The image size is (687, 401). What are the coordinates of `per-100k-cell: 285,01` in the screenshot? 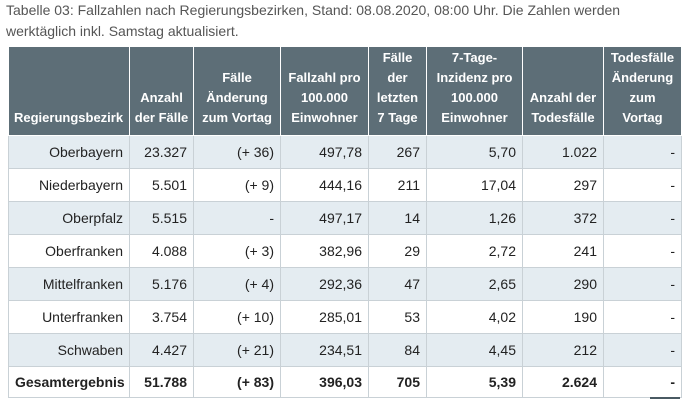 It's located at (324, 317).